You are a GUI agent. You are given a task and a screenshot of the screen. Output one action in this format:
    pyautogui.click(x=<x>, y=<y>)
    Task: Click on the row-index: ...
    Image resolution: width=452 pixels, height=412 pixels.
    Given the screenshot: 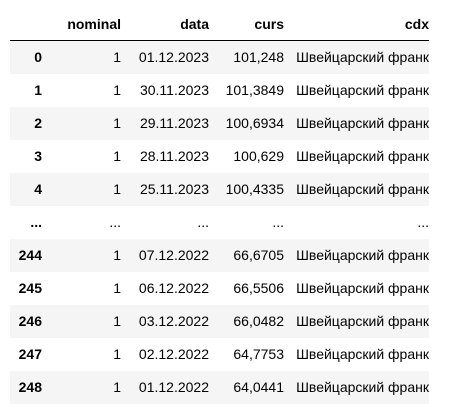 What is the action you would take?
    pyautogui.click(x=36, y=222)
    